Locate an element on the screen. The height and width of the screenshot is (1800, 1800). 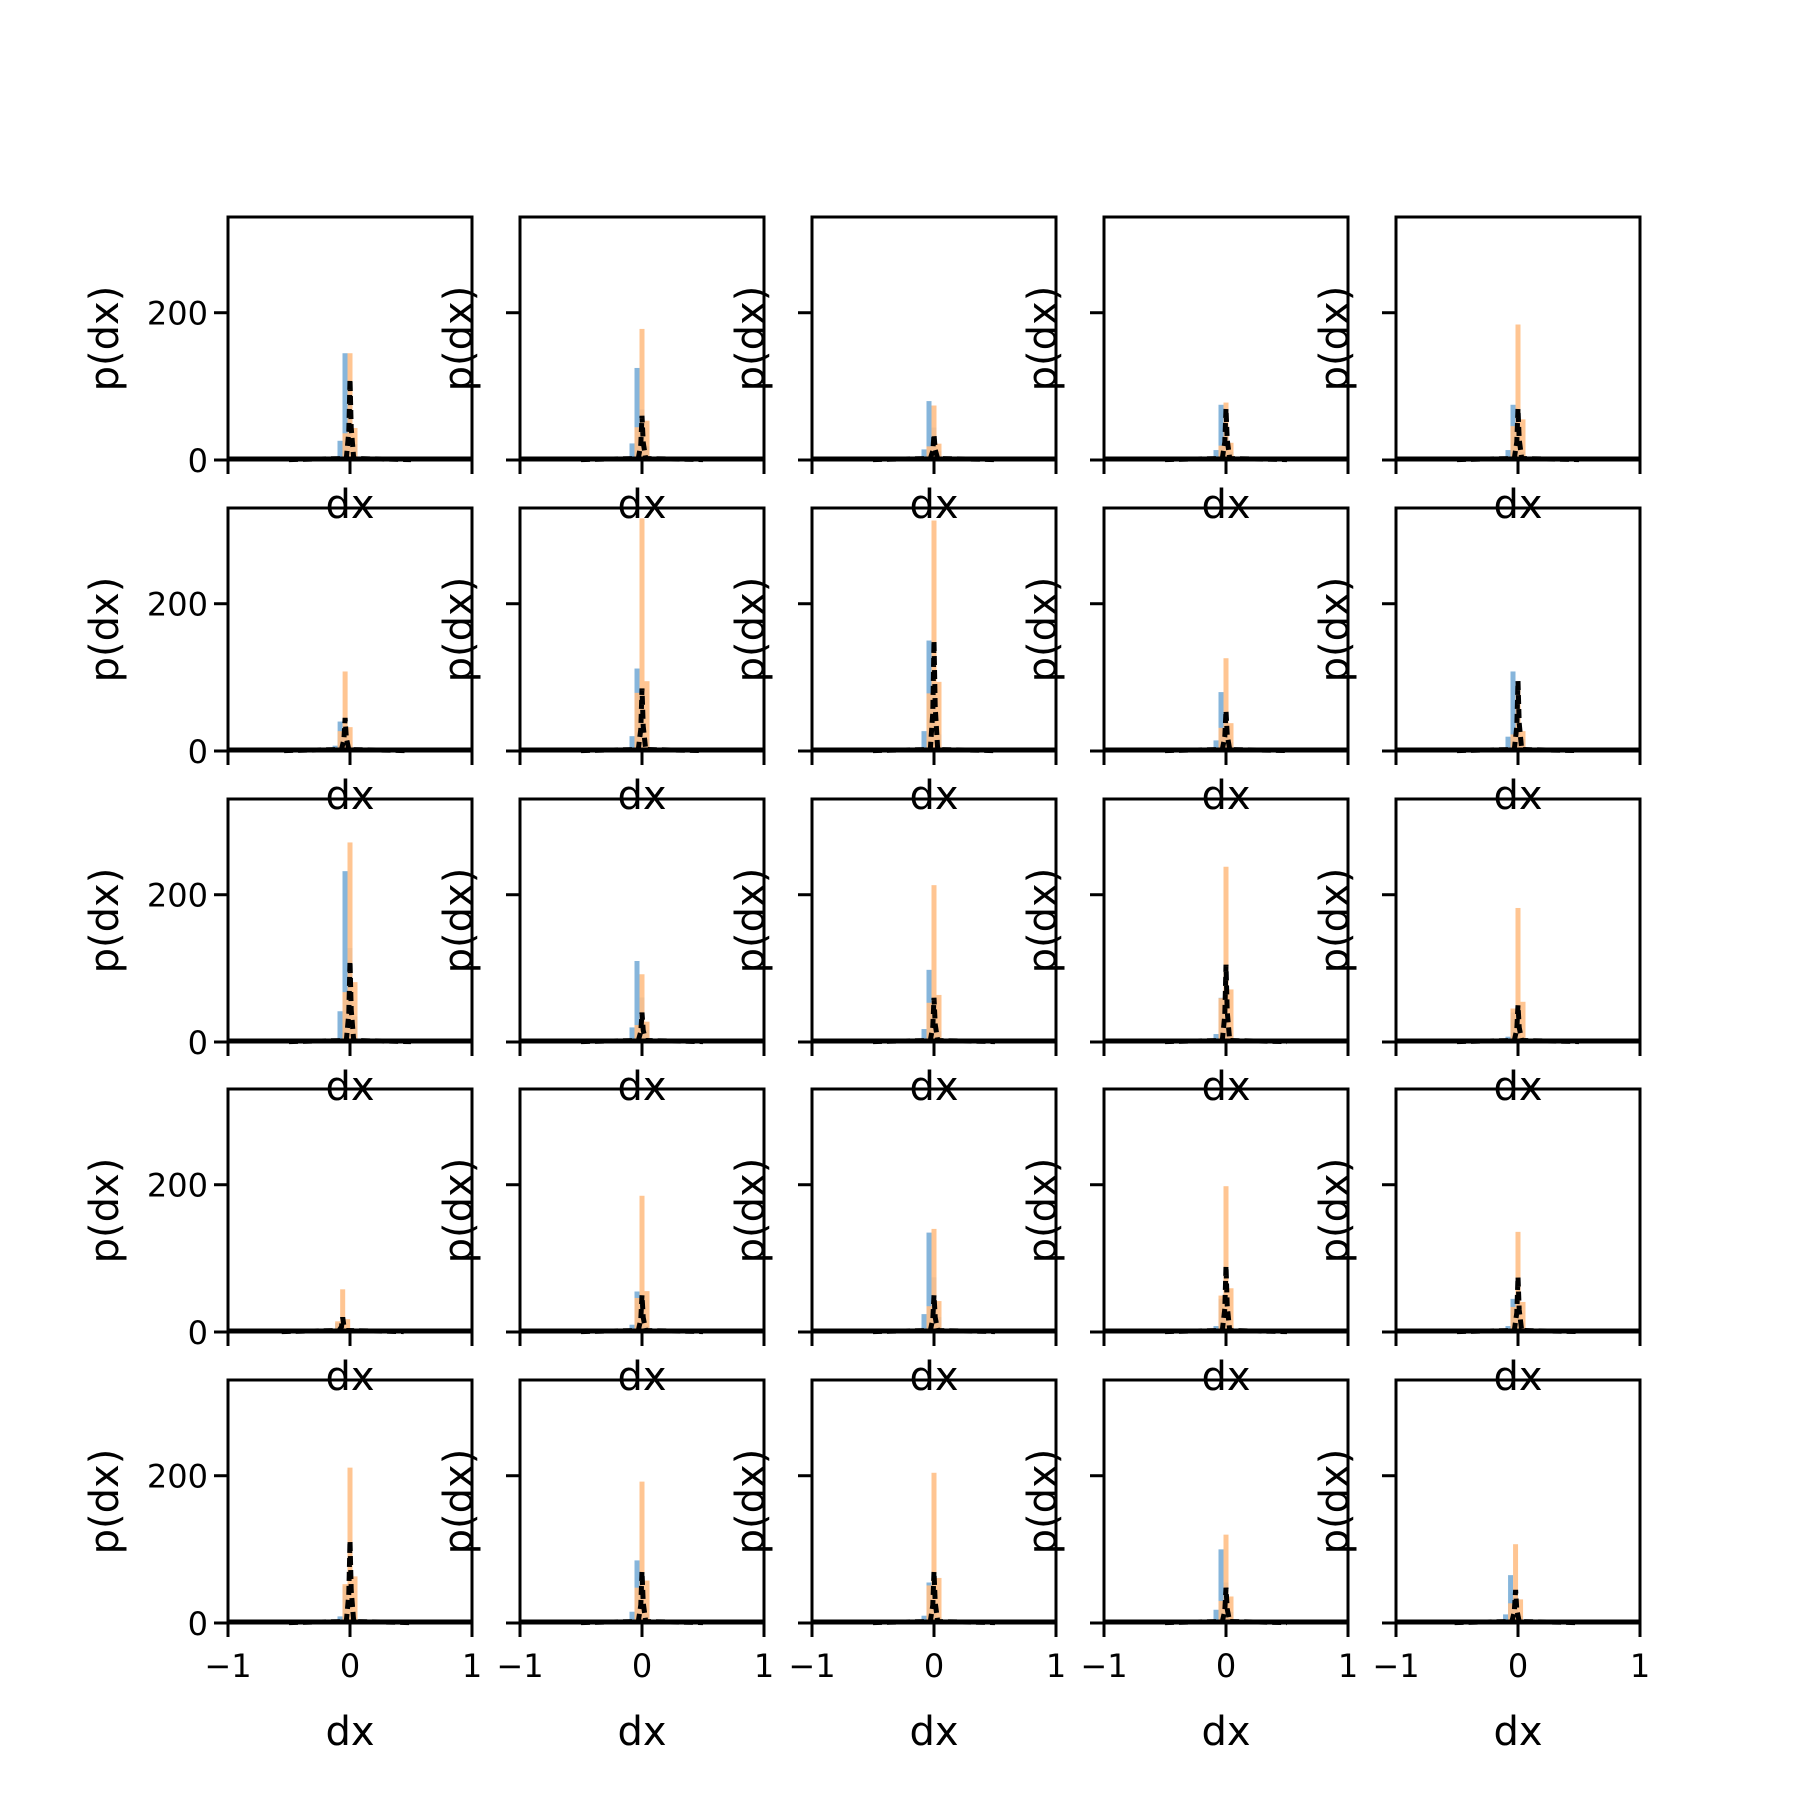
subplot-2-4: p(dx) dx is located at coordinates (1185, 662).